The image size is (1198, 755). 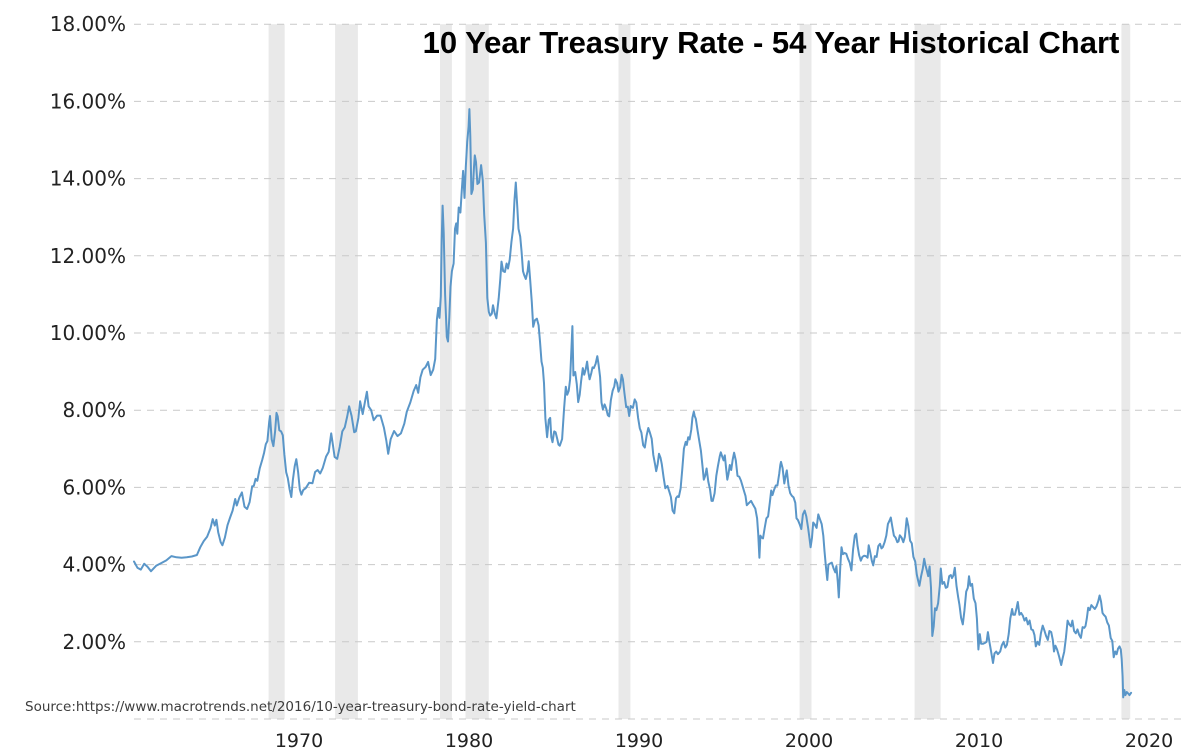 I want to click on y-axis-label: 14.00%, so click(x=88, y=179).